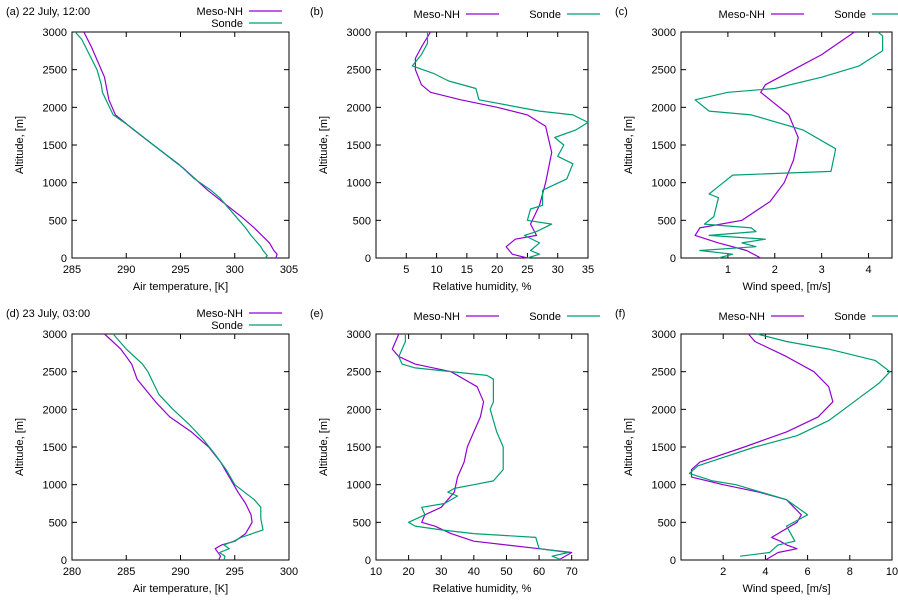 This screenshot has width=898, height=605. Describe the element at coordinates (850, 572) in the screenshot. I see `x-tick-label: 8` at that location.